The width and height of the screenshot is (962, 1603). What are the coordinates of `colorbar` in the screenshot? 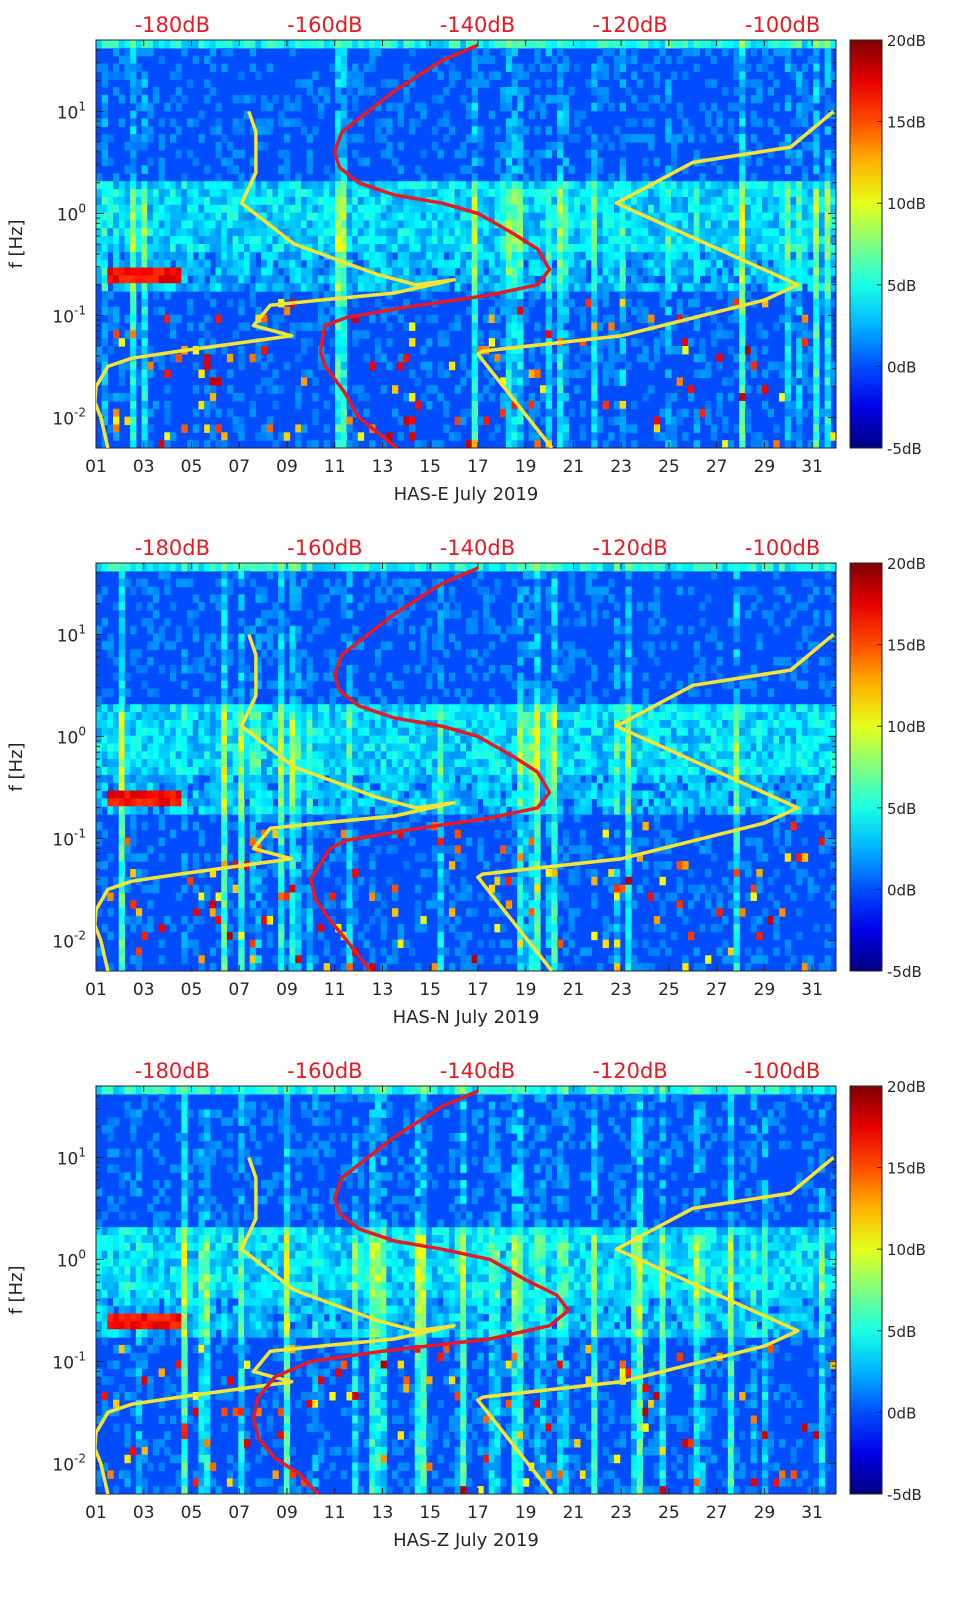 It's located at (866, 244).